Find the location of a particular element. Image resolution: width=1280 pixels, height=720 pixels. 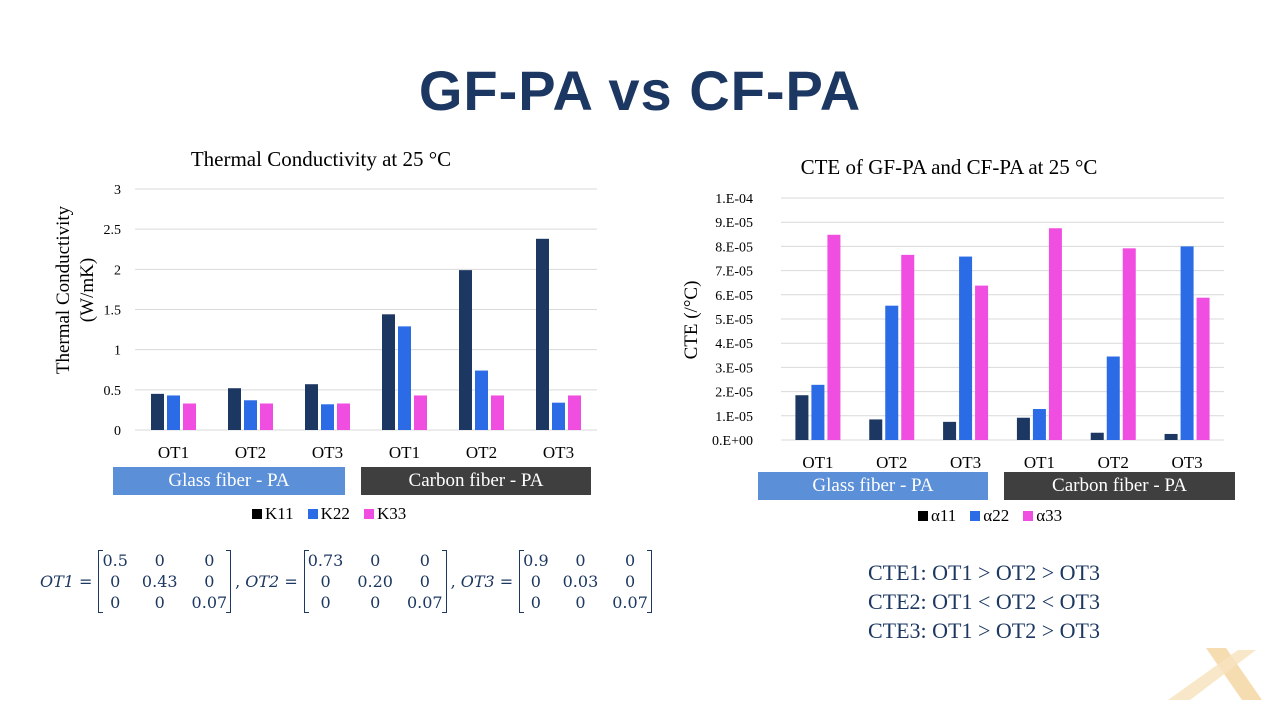

y-axis-label: CTE (/°C) is located at coordinates (691, 320).